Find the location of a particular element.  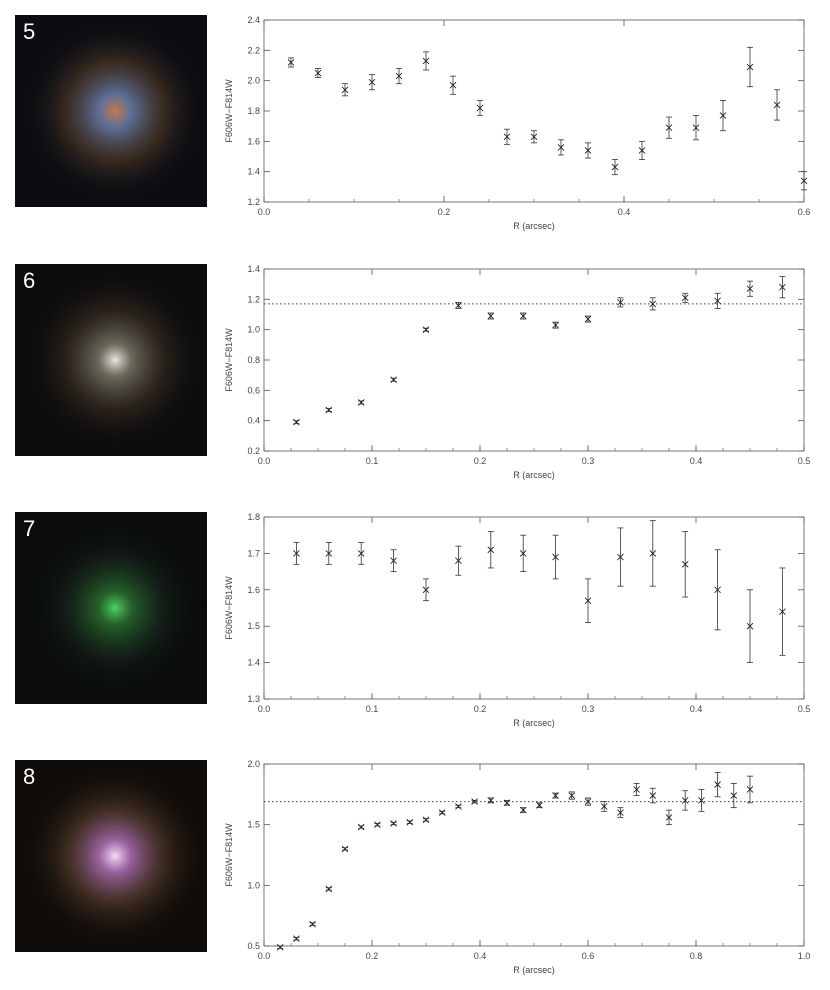

galaxy-thumbnail-8: 8 is located at coordinates (111, 856).